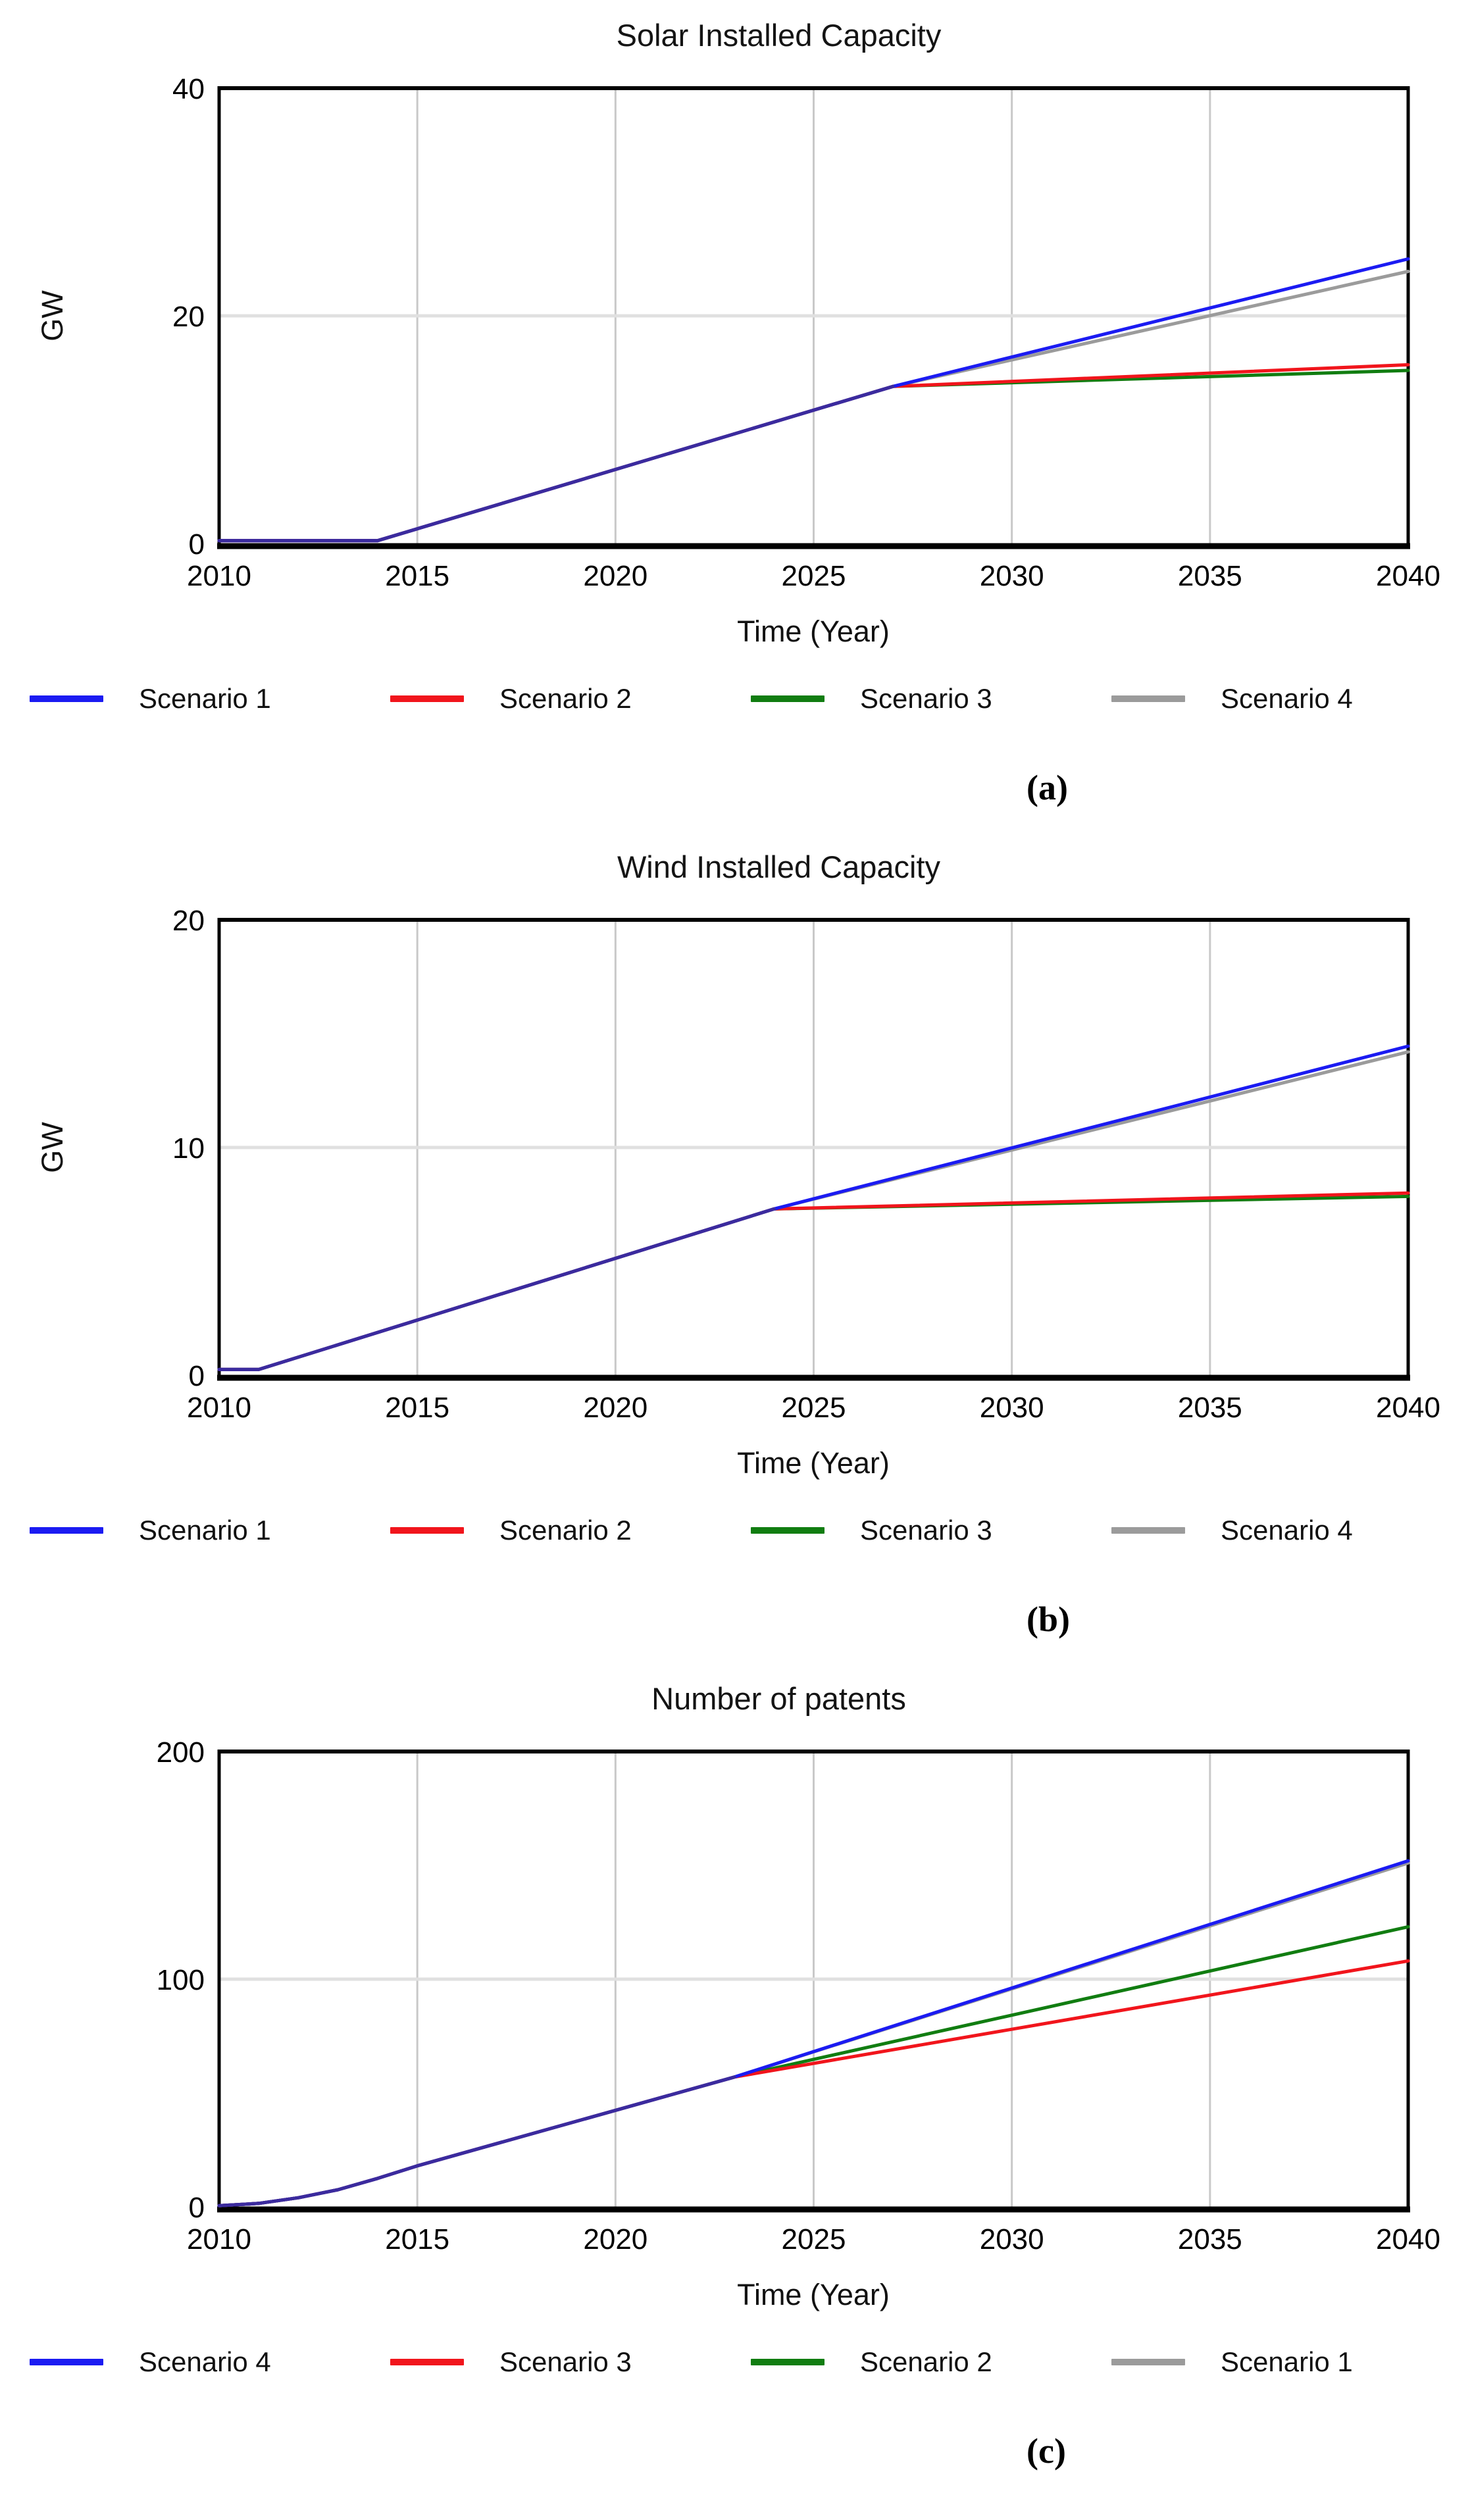 This screenshot has width=1472, height=2520. Describe the element at coordinates (1046, 2451) in the screenshot. I see `figure-sublabel-c: (c)` at that location.